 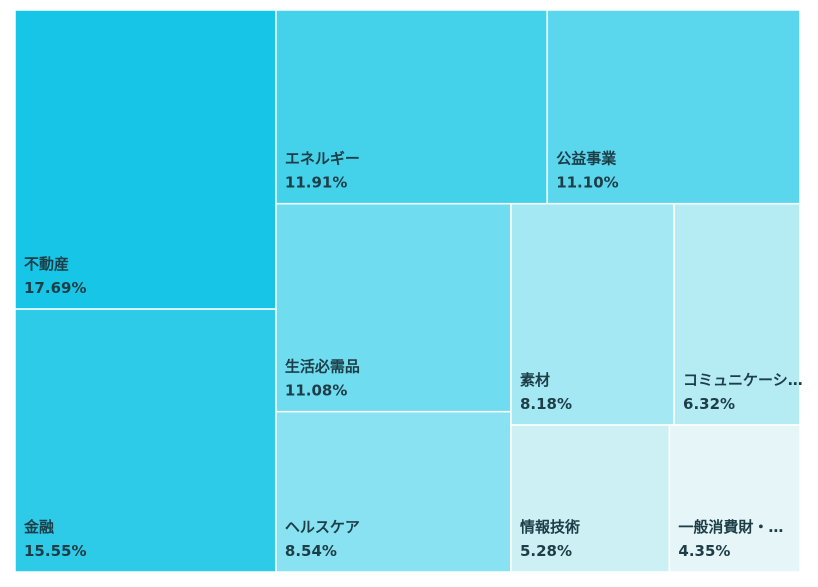 What do you see at coordinates (546, 551) in the screenshot?
I see `cell-value: 5.28%` at bounding box center [546, 551].